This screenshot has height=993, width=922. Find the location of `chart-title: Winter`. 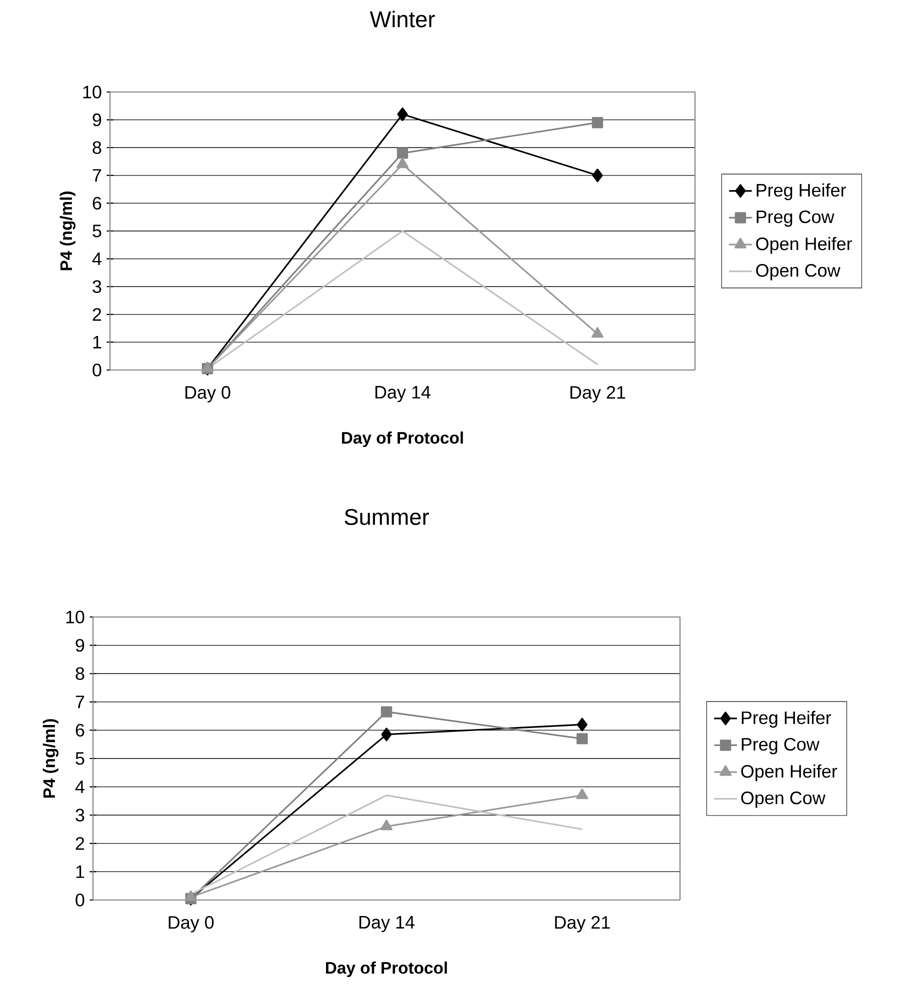

chart-title: Winter is located at coordinates (402, 19).